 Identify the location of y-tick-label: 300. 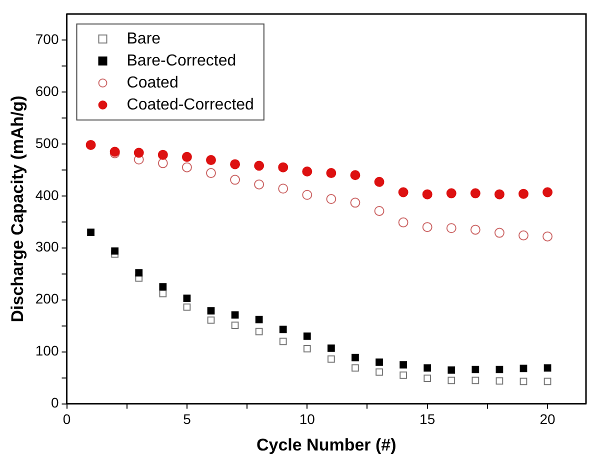
(47, 246).